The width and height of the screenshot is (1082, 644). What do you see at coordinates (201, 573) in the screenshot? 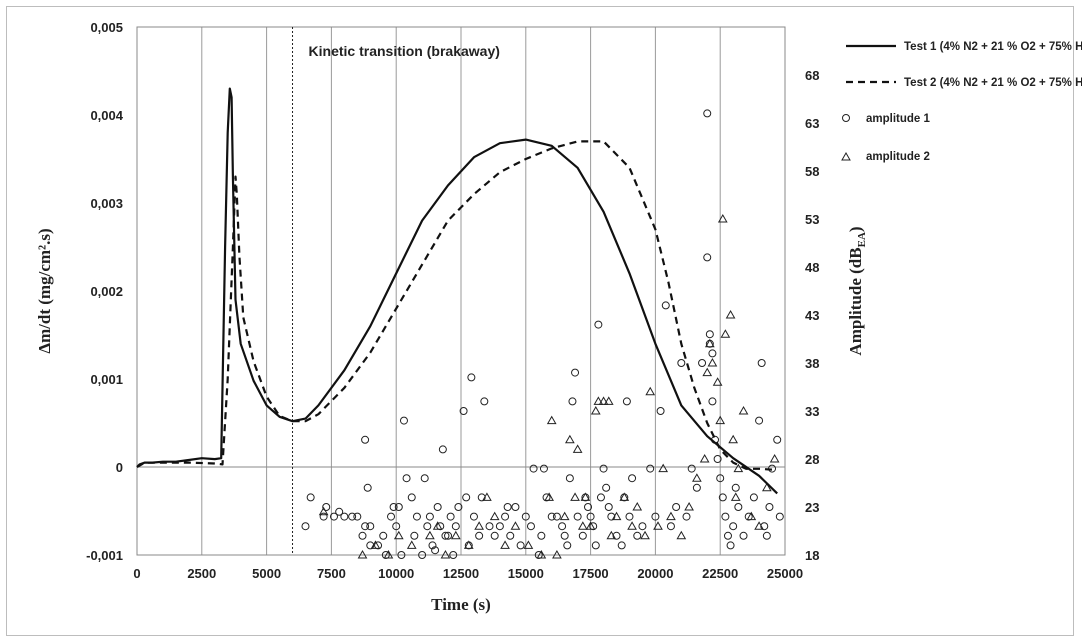
I see `x-tick-label: 2500` at bounding box center [201, 573].